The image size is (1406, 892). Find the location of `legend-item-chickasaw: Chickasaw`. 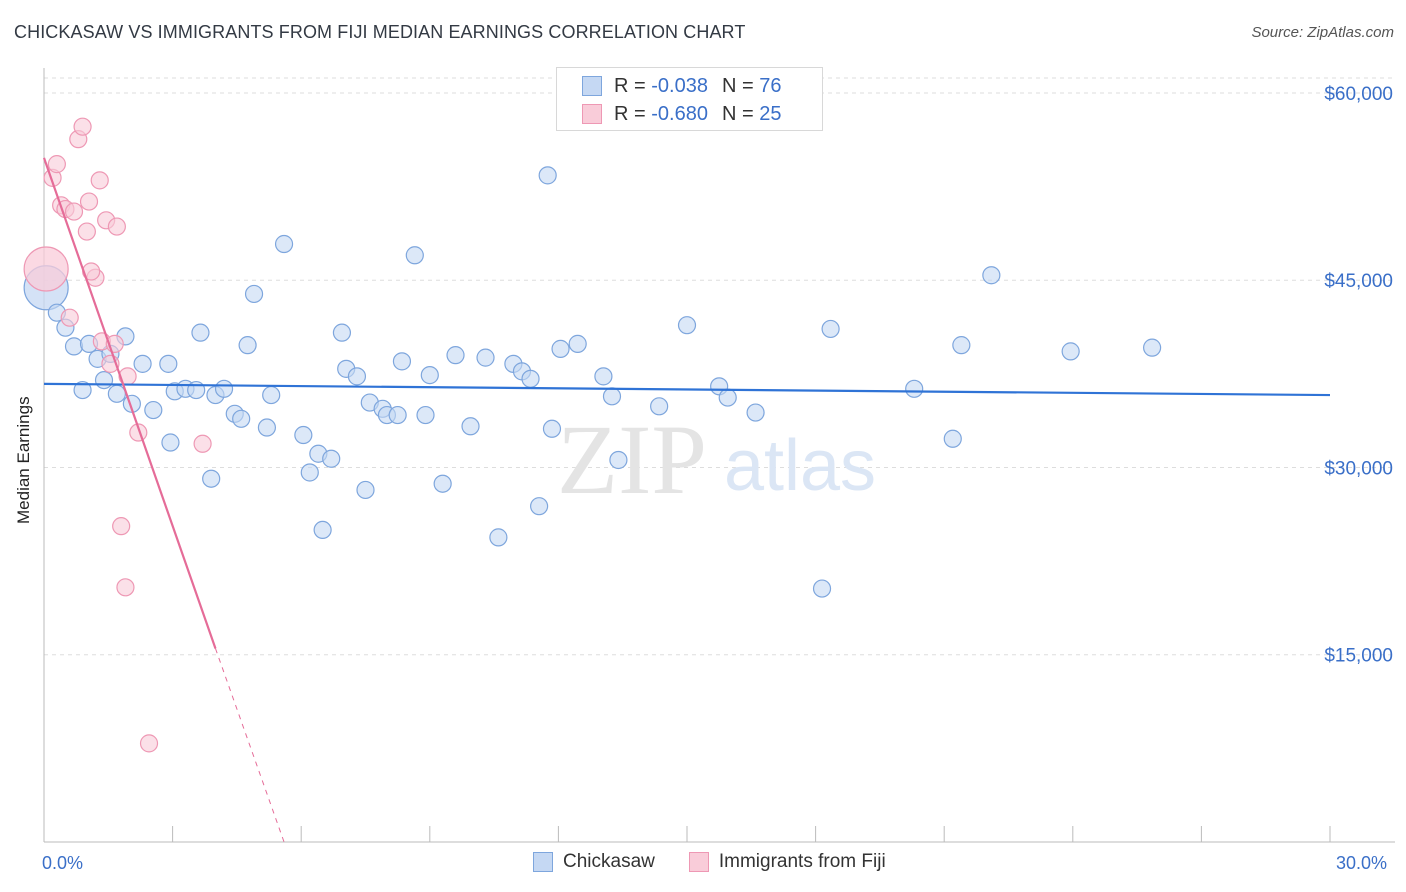

legend-item-chickasaw: Chickasaw is located at coordinates (594, 862).